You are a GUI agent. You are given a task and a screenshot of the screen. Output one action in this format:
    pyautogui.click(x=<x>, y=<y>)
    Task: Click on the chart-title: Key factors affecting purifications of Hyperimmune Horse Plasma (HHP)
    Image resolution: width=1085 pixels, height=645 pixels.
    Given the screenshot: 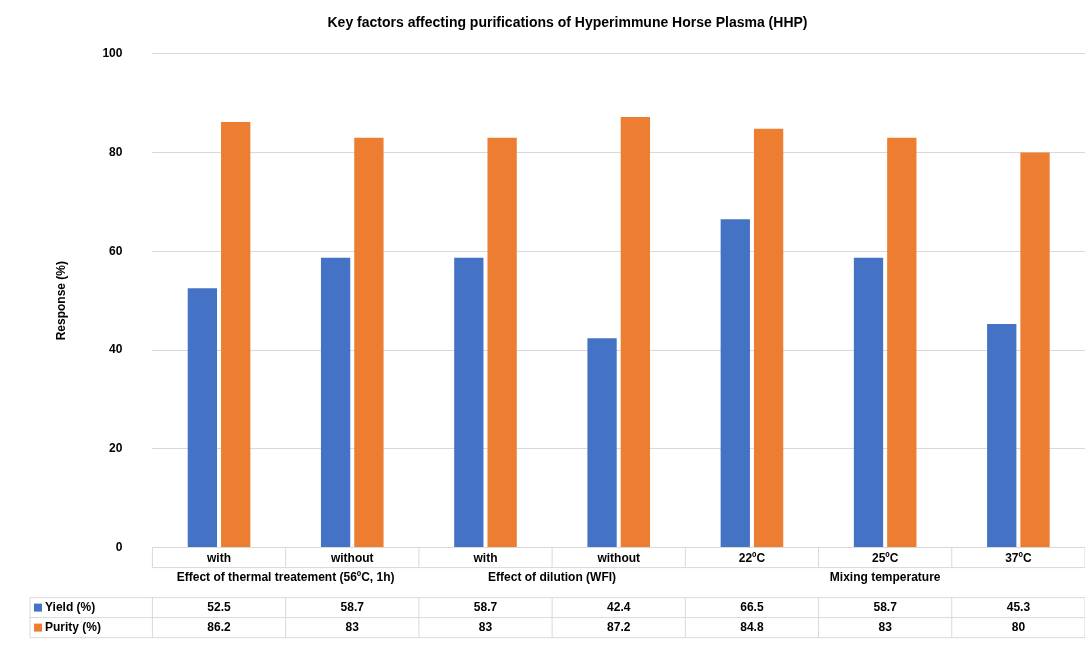 What is the action you would take?
    pyautogui.click(x=567, y=22)
    